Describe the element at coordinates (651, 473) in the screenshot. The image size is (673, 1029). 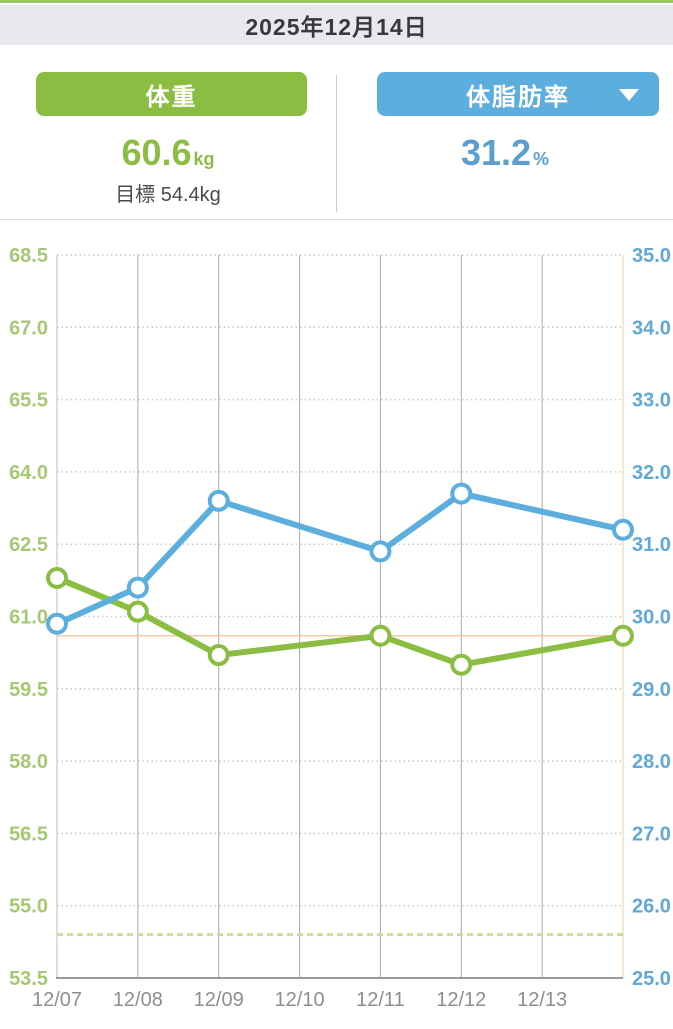
I see `right-axis-tick-label: 32.0` at that location.